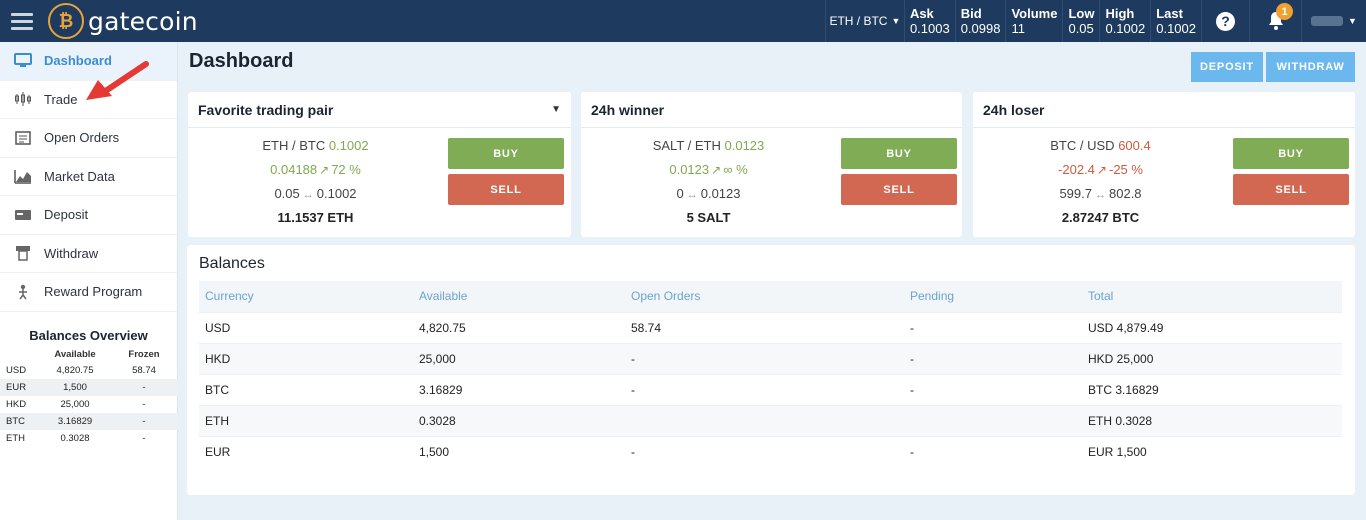 The width and height of the screenshot is (1366, 520). I want to click on ticker-label: Bid, so click(971, 13).